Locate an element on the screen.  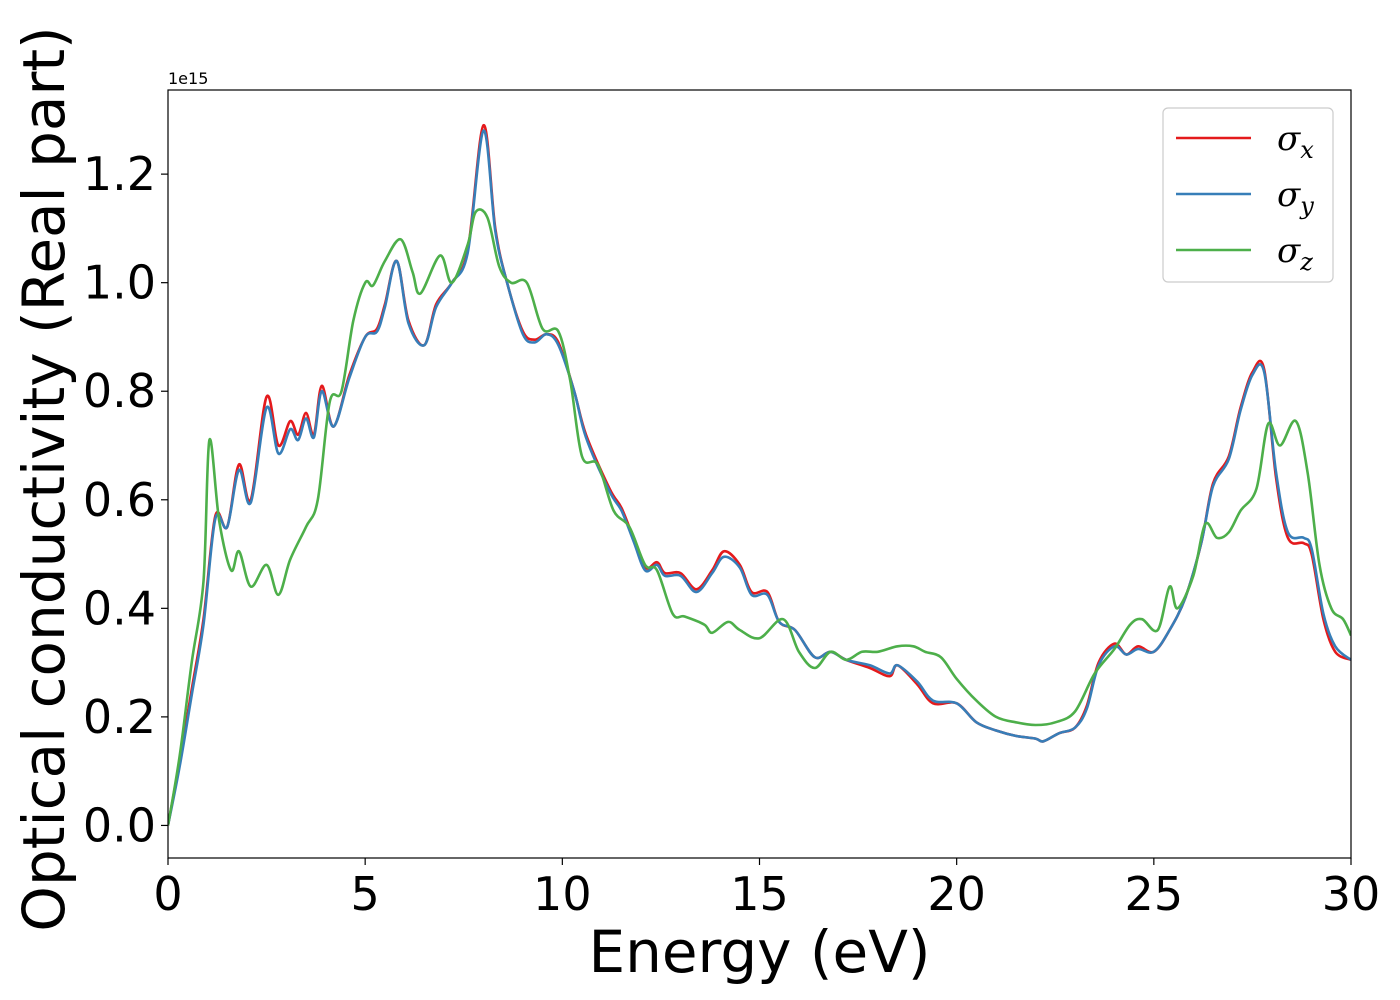
y-tick-label: 1.2 is located at coordinates (119, 174).